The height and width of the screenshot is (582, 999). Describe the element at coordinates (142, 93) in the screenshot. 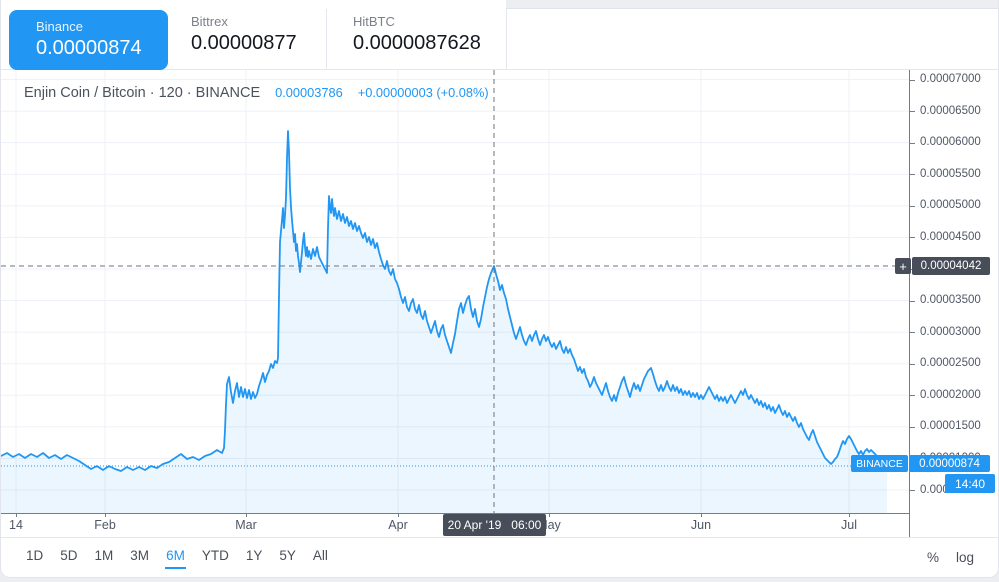

I see `symbol-title: Enjin Coin / Bitcoin · 120 · BINANCE` at that location.